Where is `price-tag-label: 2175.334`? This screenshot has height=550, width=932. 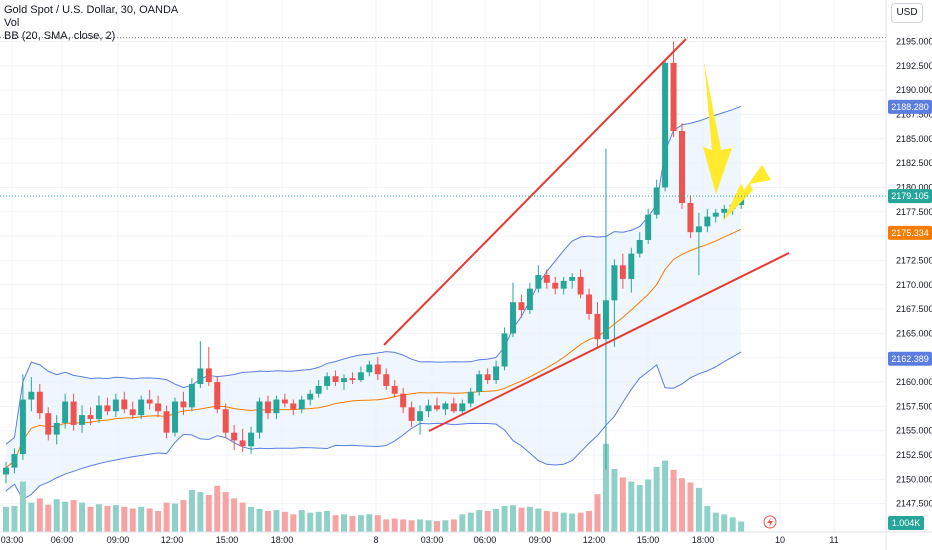
price-tag-label: 2175.334 is located at coordinates (910, 233).